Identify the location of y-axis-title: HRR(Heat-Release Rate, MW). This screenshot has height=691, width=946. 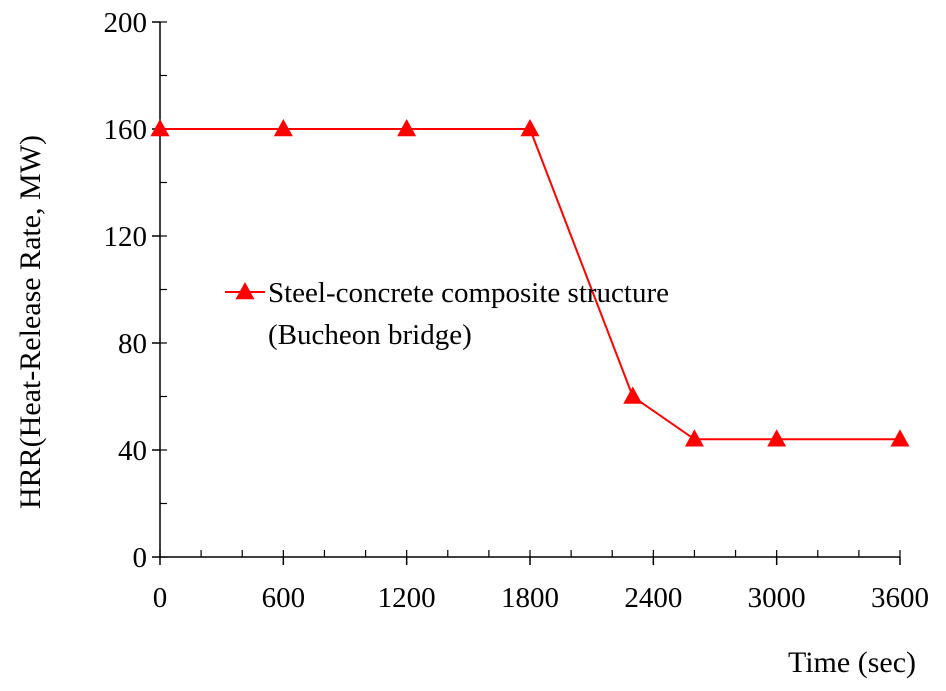
(30, 322).